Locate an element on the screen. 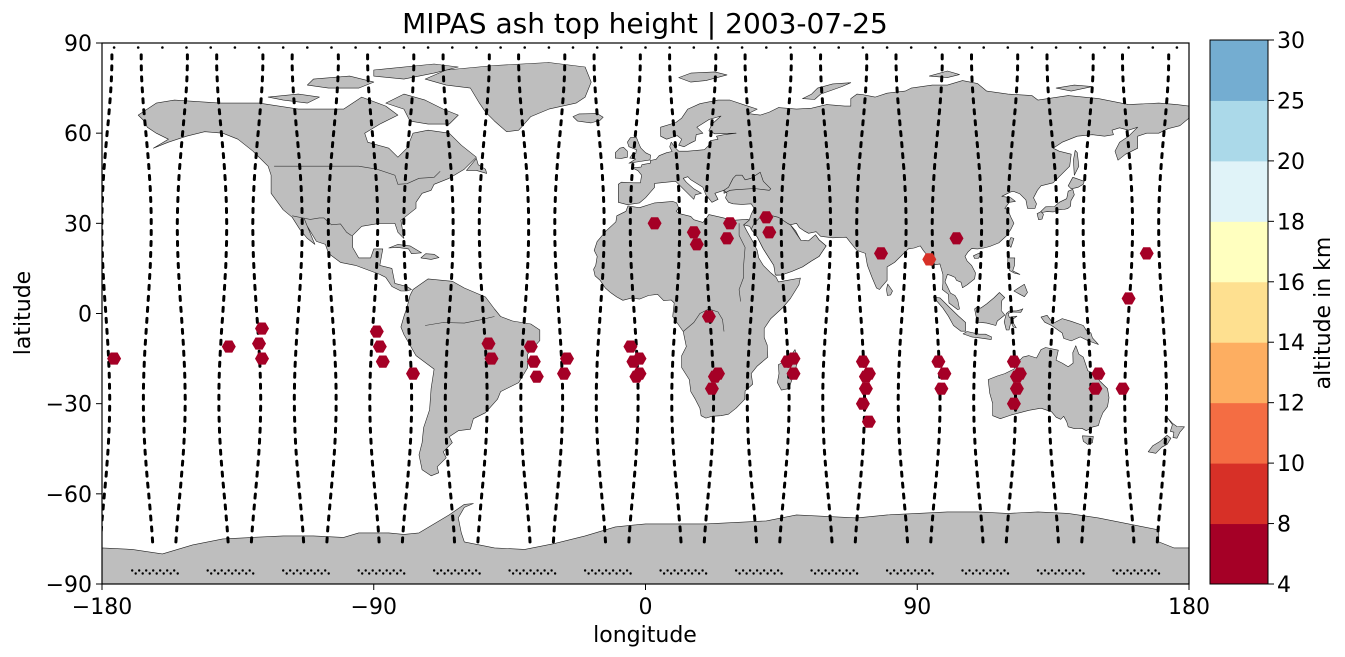  land-svalbard is located at coordinates (703, 77).